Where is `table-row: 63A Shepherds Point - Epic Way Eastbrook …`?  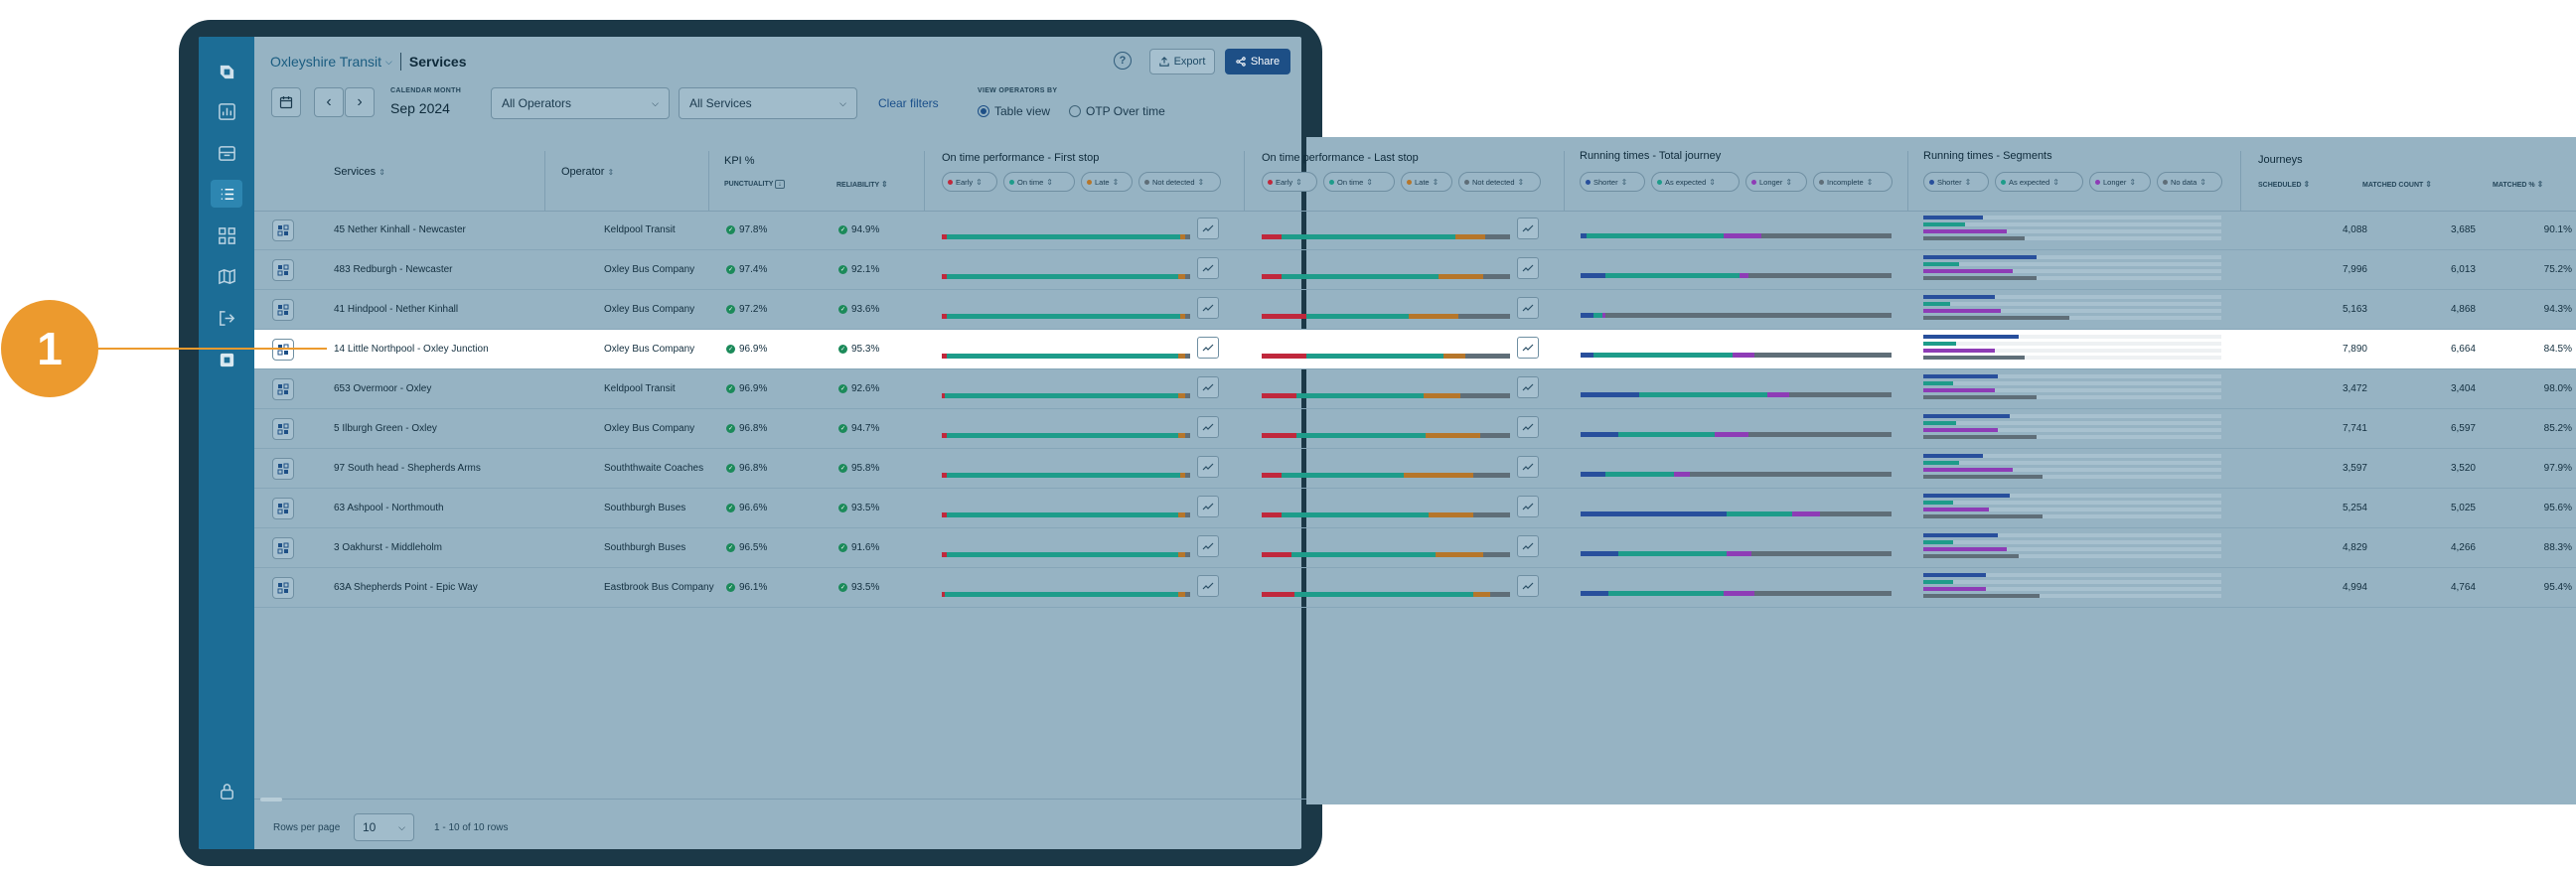 table-row: 63A Shepherds Point - Epic Way Eastbrook … is located at coordinates (1415, 588).